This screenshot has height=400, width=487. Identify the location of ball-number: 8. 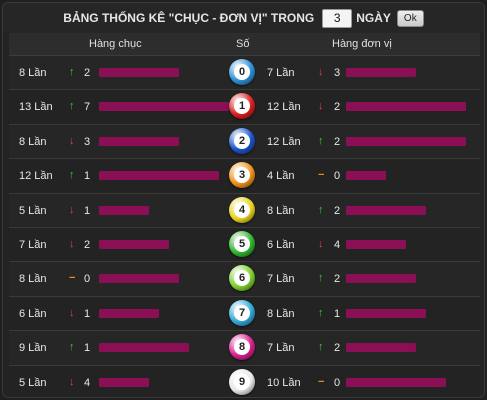
(242, 347).